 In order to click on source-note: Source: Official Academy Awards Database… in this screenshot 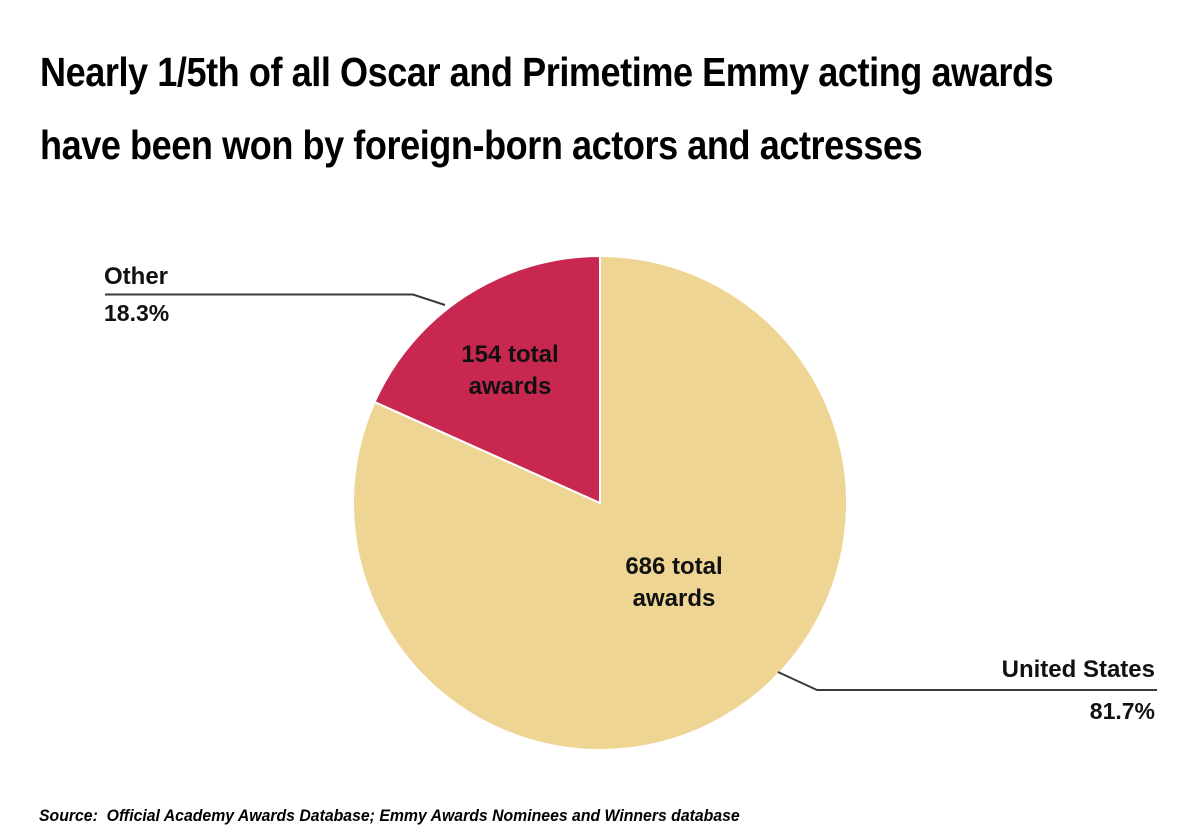, I will do `click(389, 815)`.